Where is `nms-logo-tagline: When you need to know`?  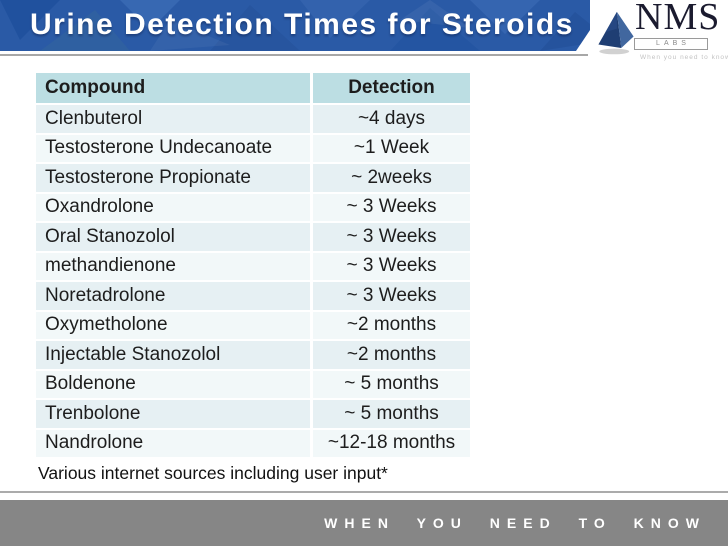 nms-logo-tagline: When you need to know is located at coordinates (684, 57).